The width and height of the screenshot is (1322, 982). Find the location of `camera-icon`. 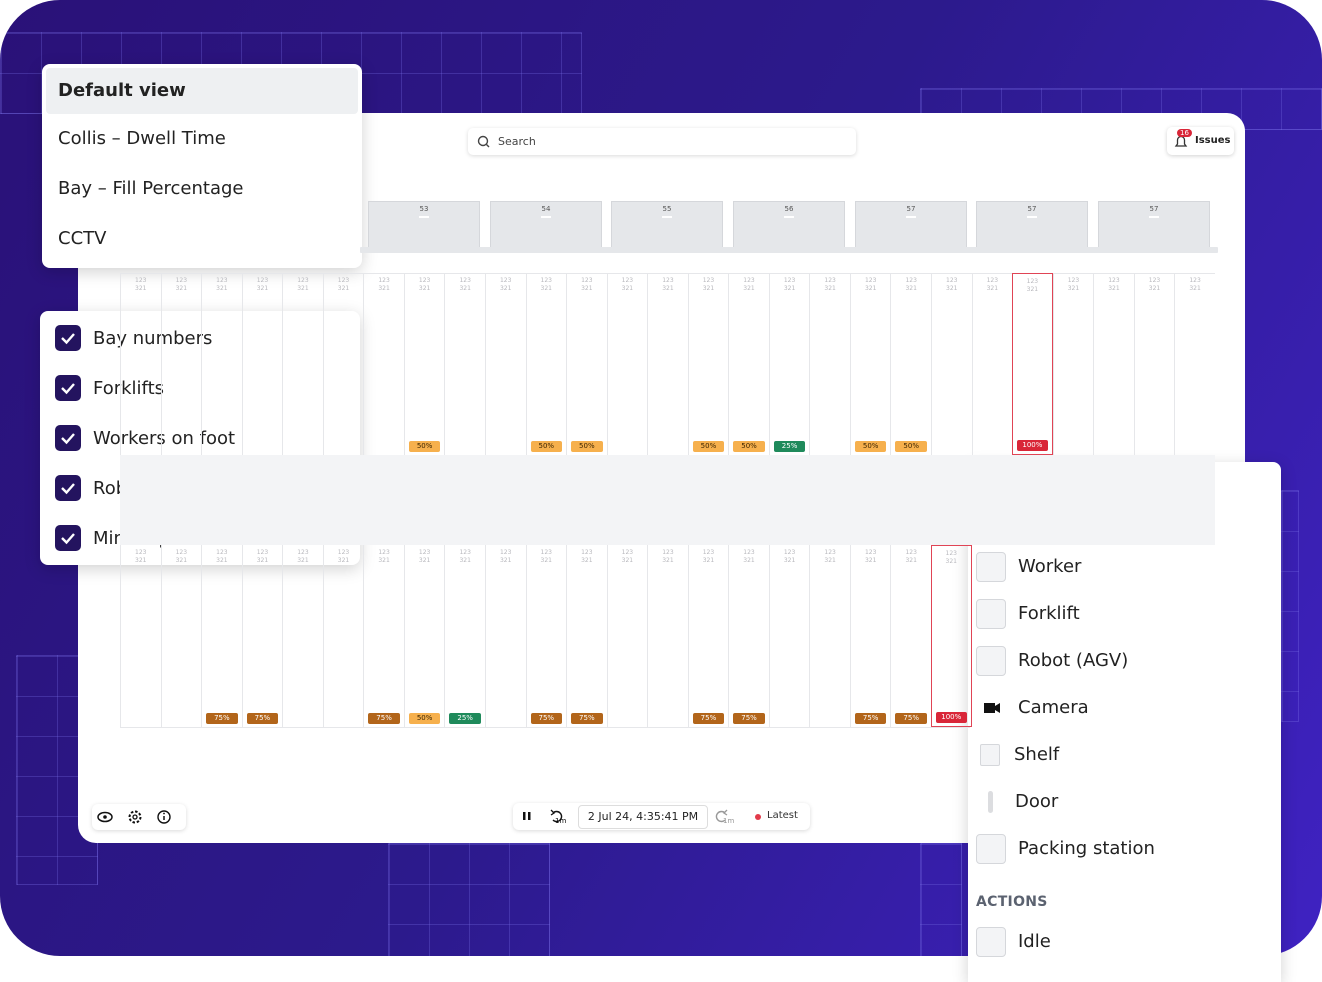

camera-icon is located at coordinates (992, 707).